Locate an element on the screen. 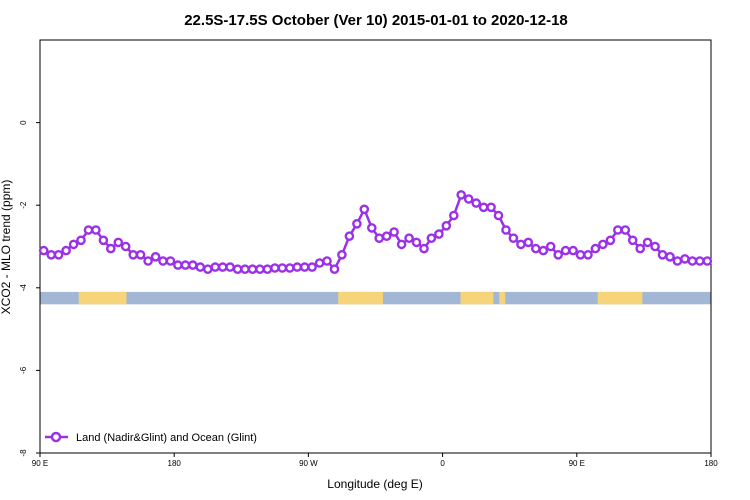 The width and height of the screenshot is (750, 500). surface-band is located at coordinates (375, 298).